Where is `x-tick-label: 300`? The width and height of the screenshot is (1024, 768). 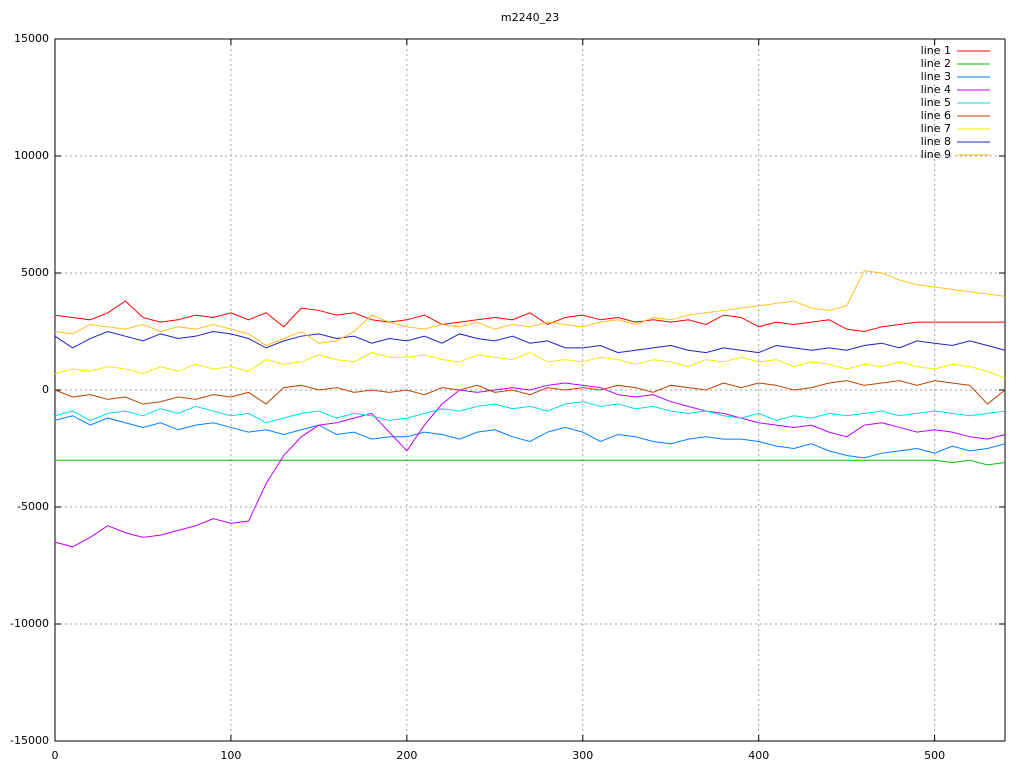 x-tick-label: 300 is located at coordinates (582, 755).